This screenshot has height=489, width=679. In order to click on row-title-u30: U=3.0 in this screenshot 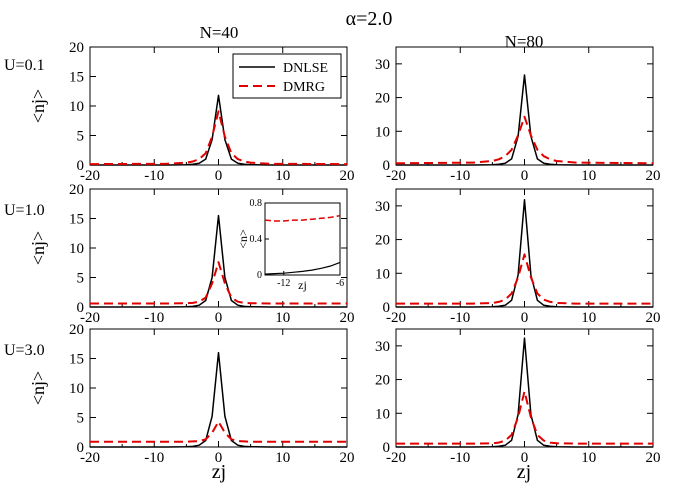, I will do `click(24, 350)`.